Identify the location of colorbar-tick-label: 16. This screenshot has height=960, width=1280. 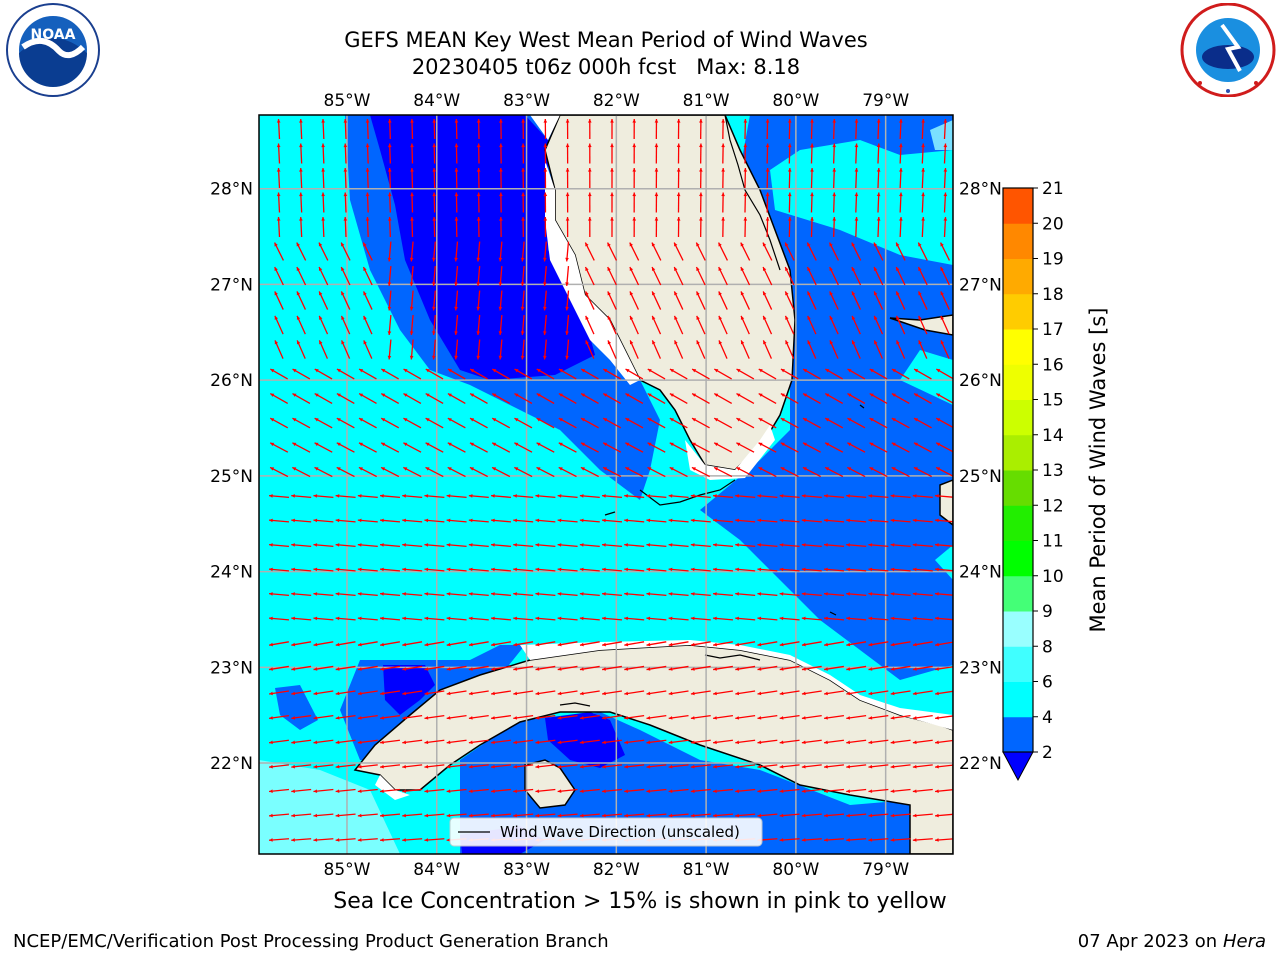
(1053, 365).